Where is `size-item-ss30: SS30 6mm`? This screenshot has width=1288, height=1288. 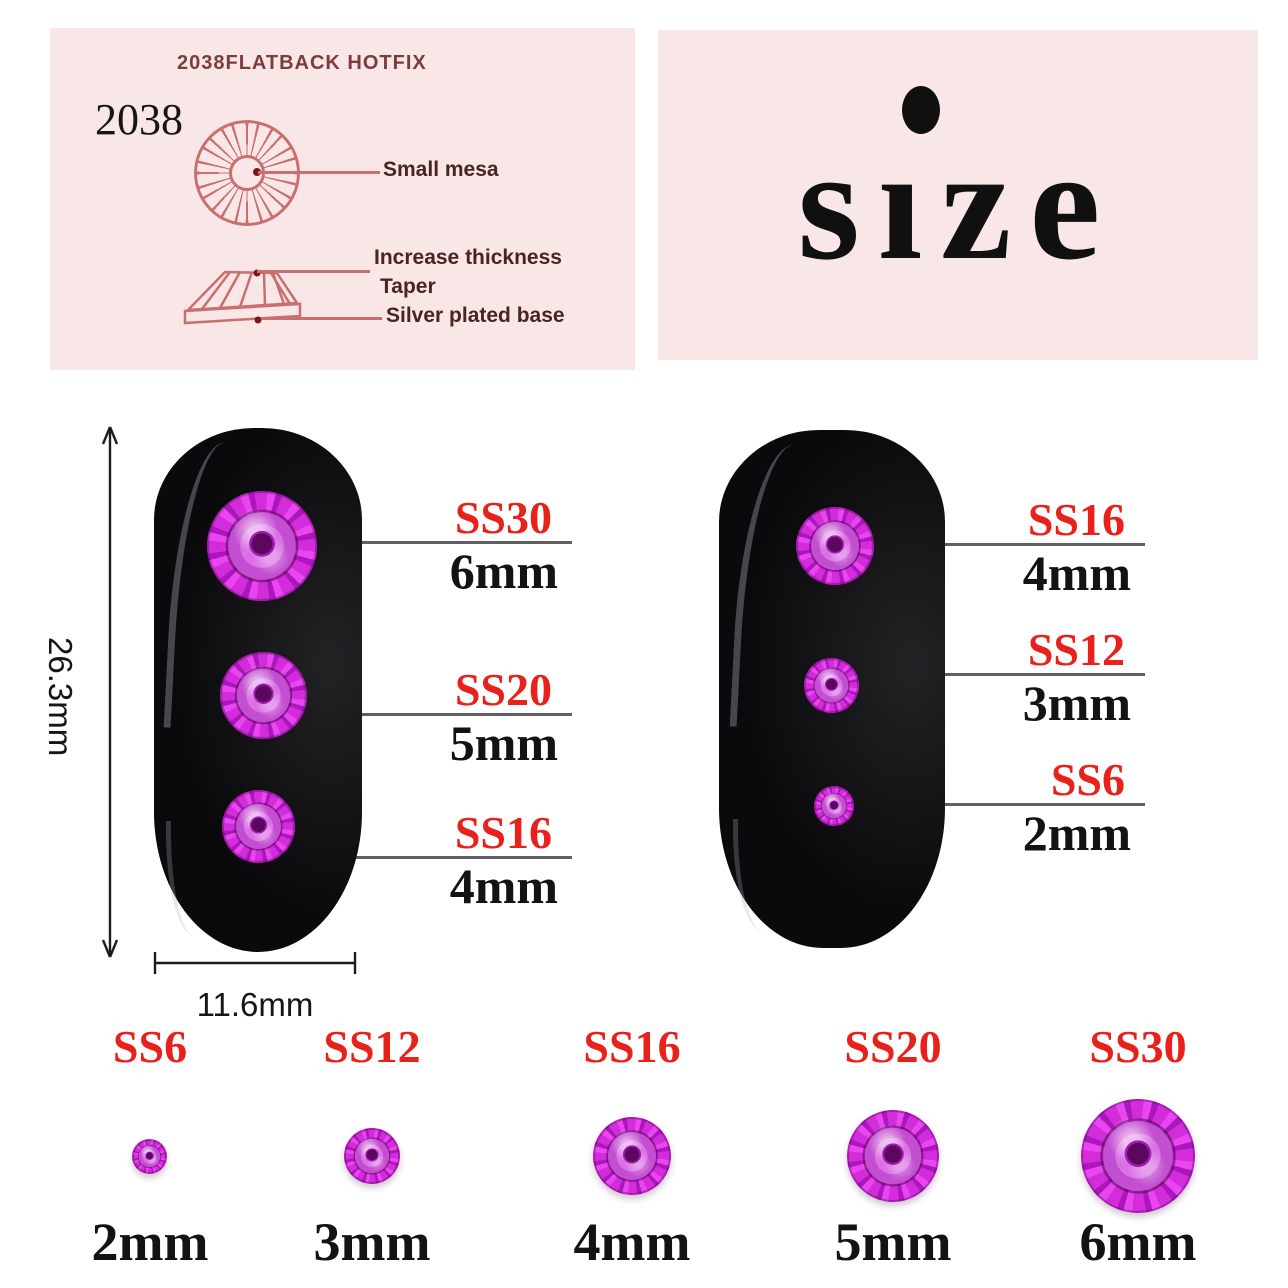 size-item-ss30: SS30 6mm is located at coordinates (1138, 1146).